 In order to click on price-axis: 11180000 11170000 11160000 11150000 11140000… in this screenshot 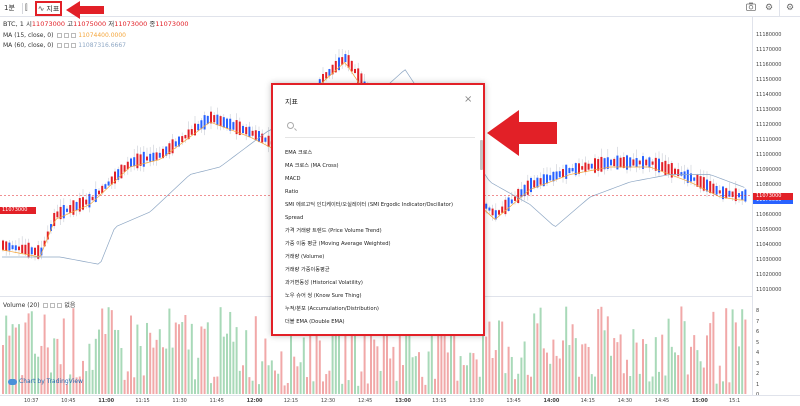, I will do `click(776, 207)`.